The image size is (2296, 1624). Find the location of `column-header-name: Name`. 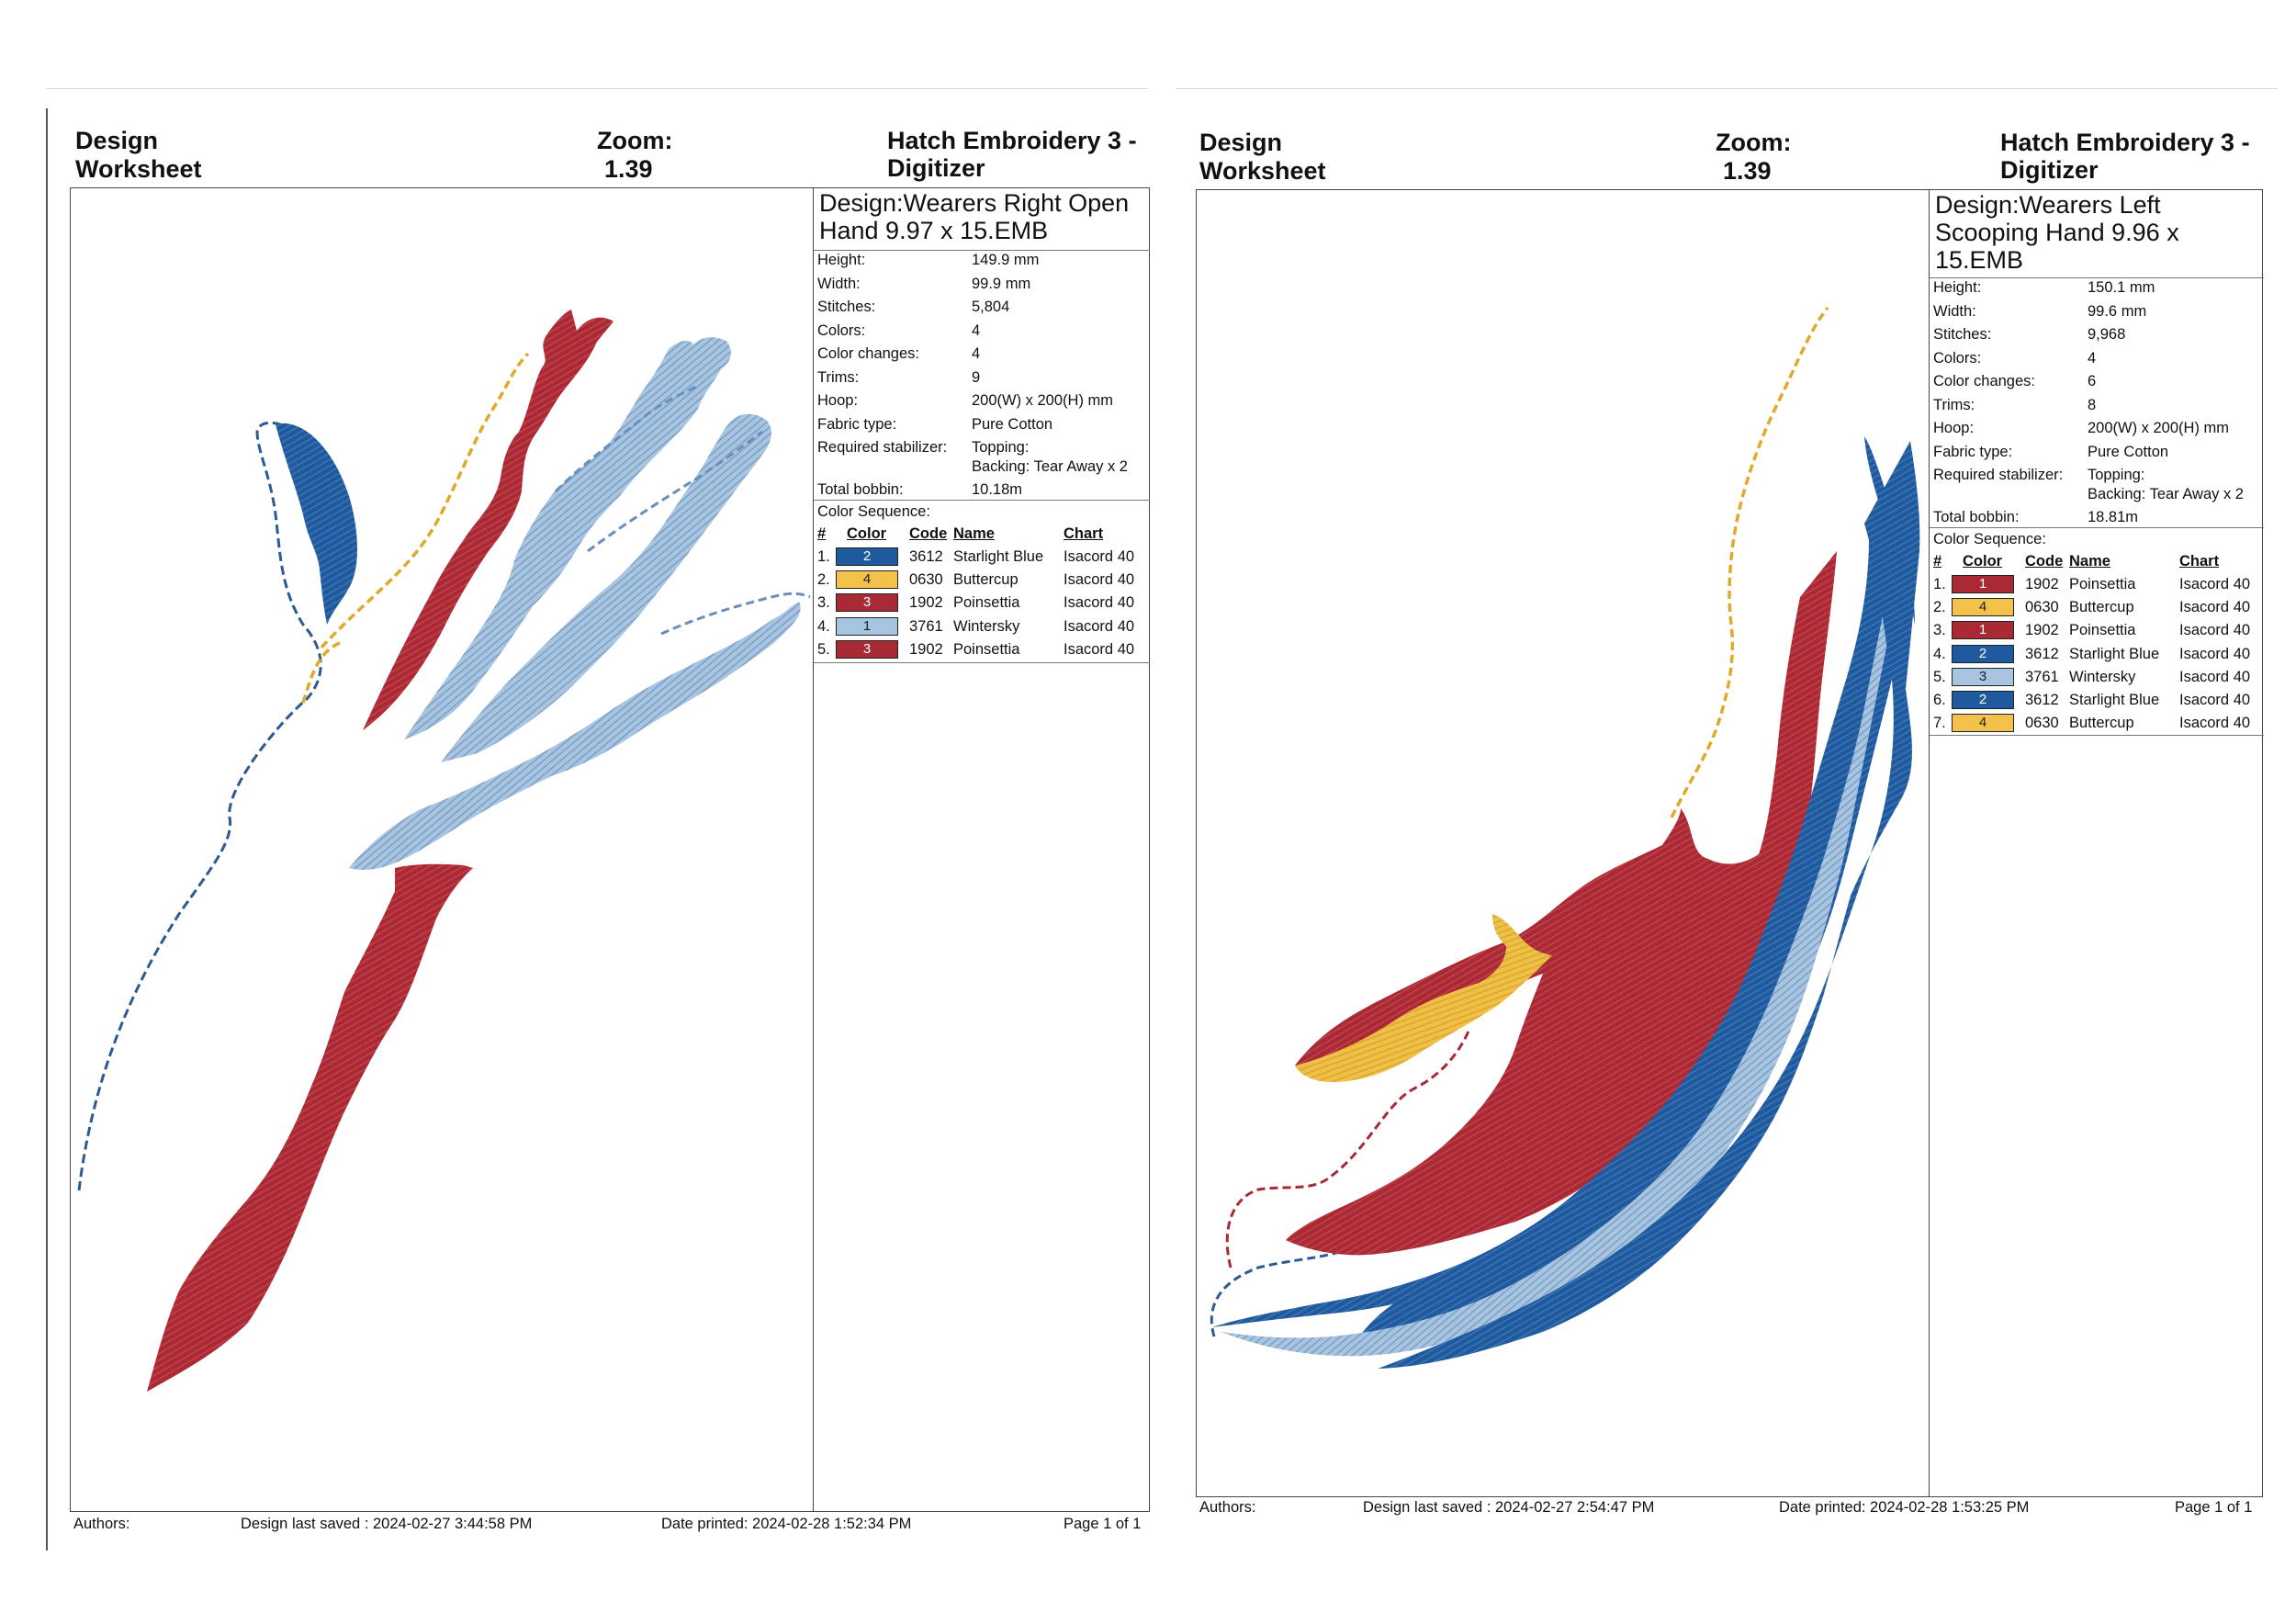

column-header-name: Name is located at coordinates (974, 533).